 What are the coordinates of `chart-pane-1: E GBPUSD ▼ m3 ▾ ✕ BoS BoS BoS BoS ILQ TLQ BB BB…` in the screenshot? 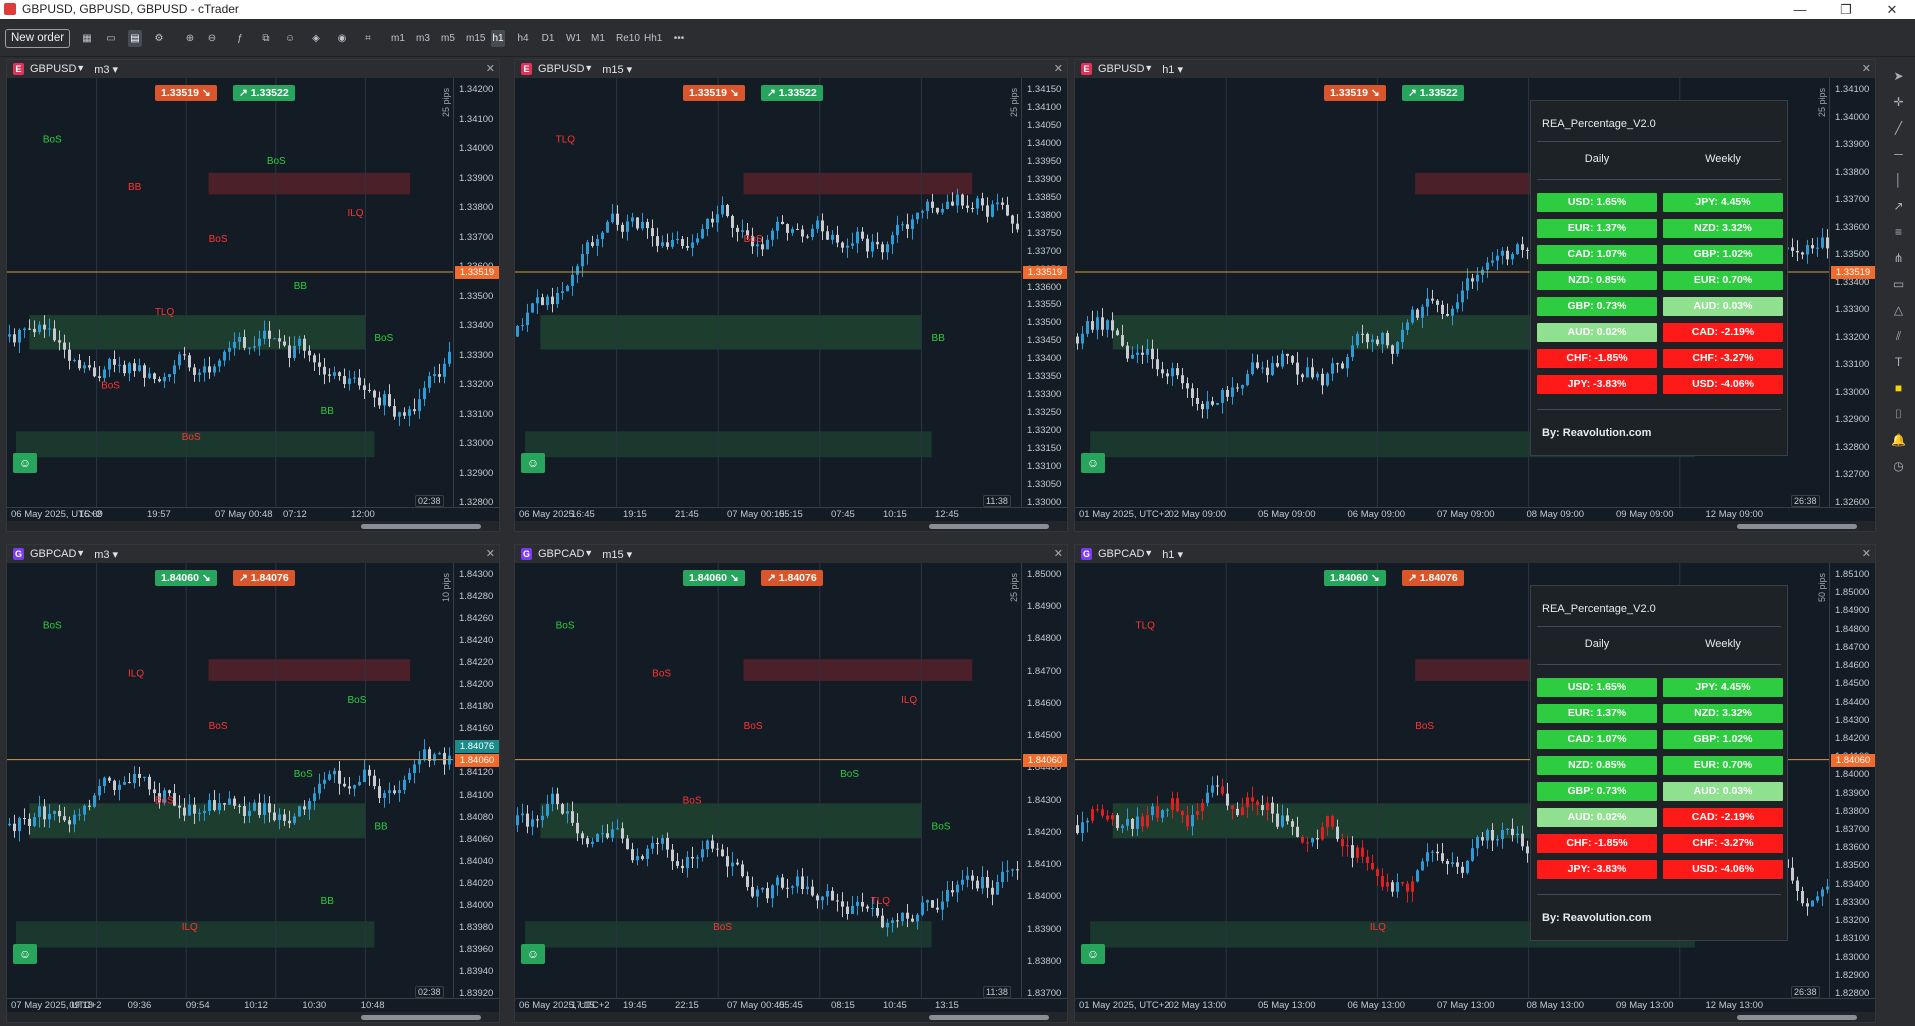 It's located at (253, 295).